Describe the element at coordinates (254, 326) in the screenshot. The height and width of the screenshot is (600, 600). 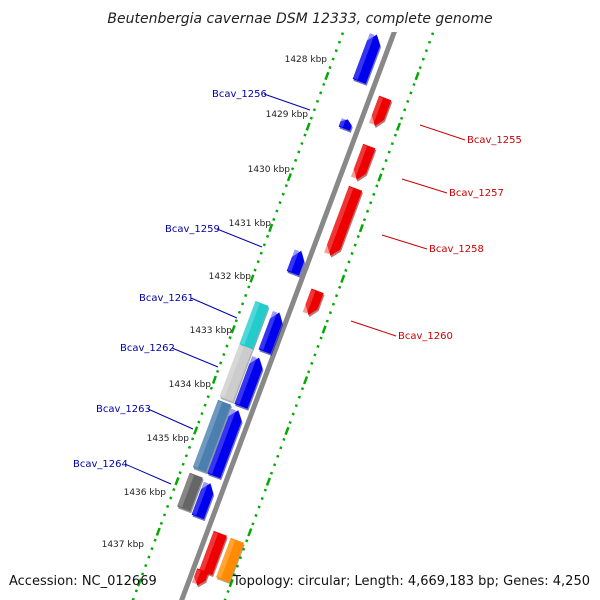
I see `feature-cyan` at that location.